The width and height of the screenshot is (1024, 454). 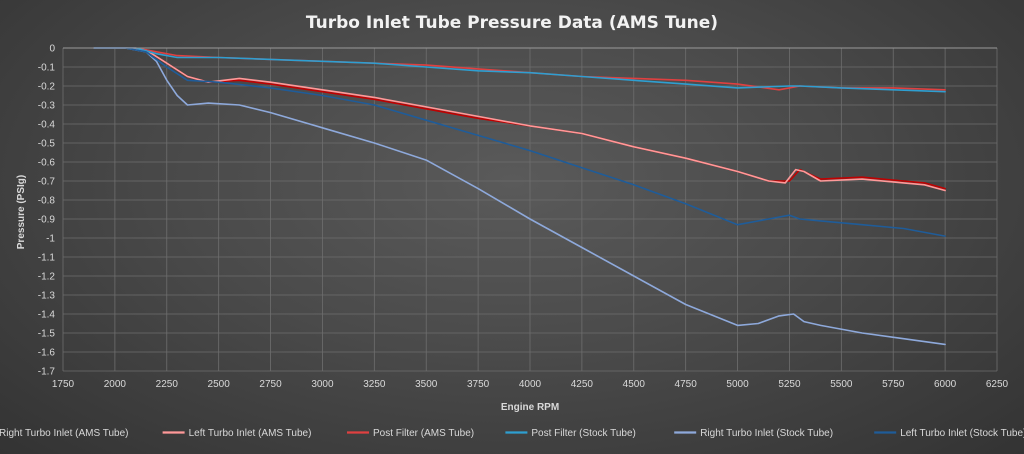 What do you see at coordinates (841, 384) in the screenshot?
I see `x-tick-label: 5500` at bounding box center [841, 384].